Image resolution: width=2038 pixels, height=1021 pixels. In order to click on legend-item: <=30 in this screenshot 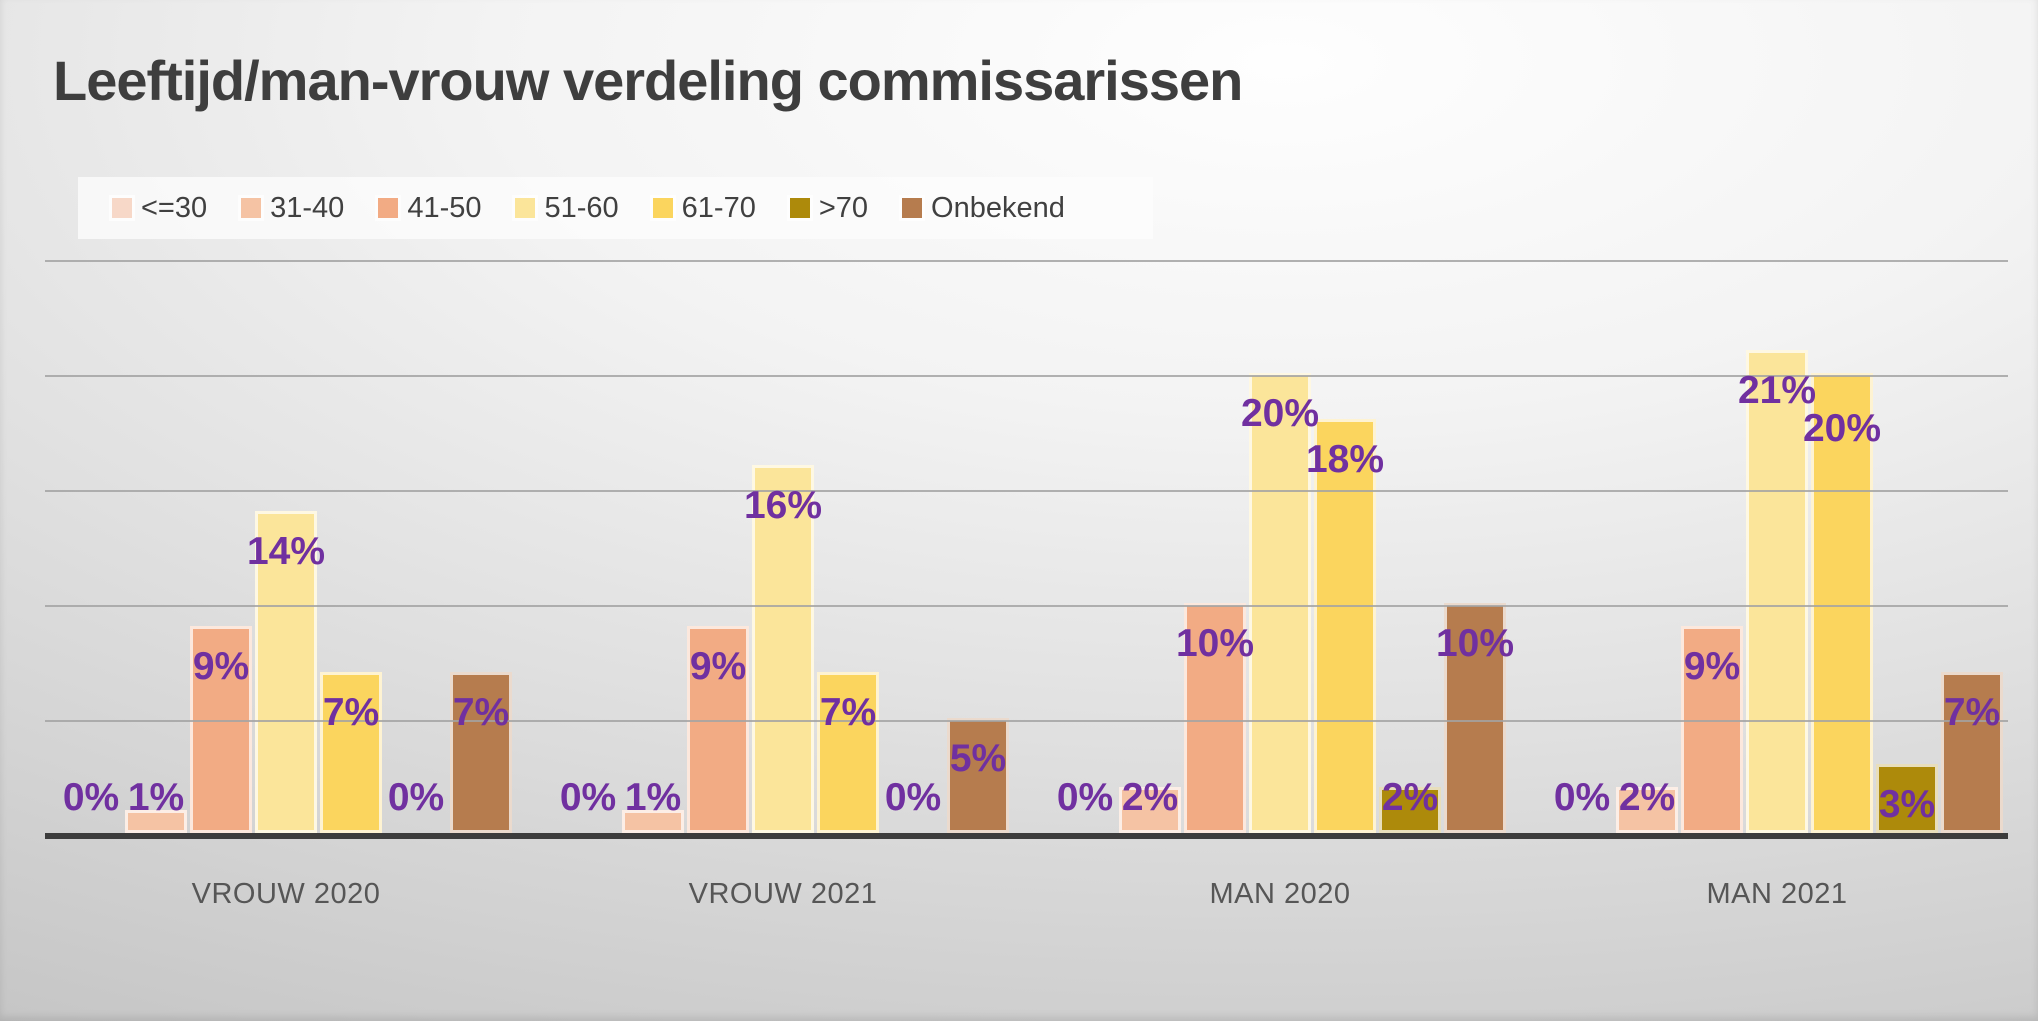, I will do `click(160, 207)`.